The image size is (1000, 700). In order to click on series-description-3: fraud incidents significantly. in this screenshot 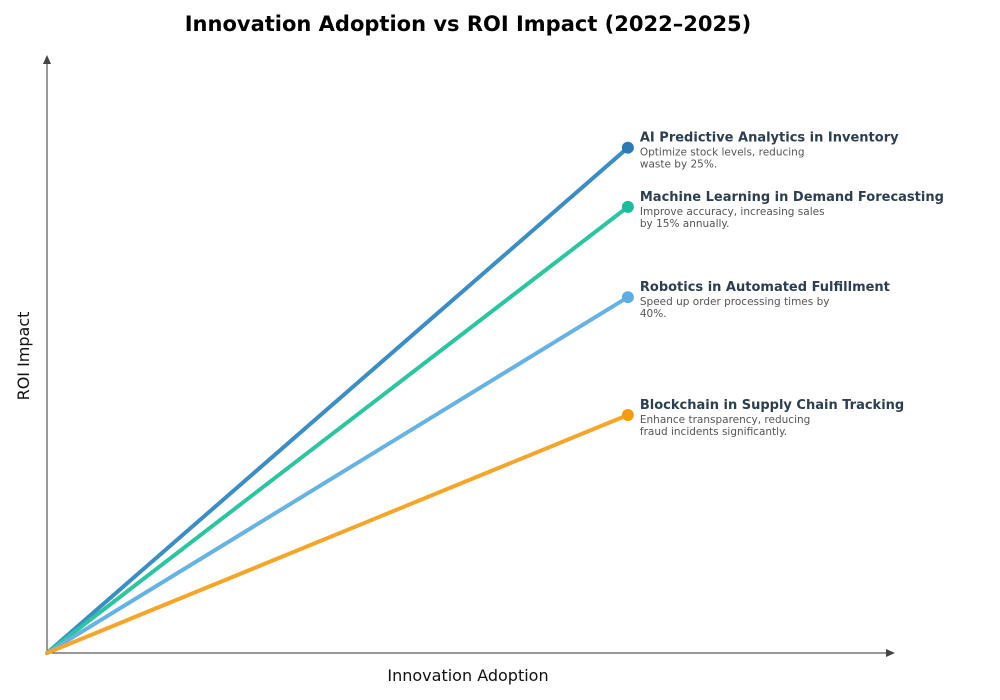, I will do `click(713, 432)`.